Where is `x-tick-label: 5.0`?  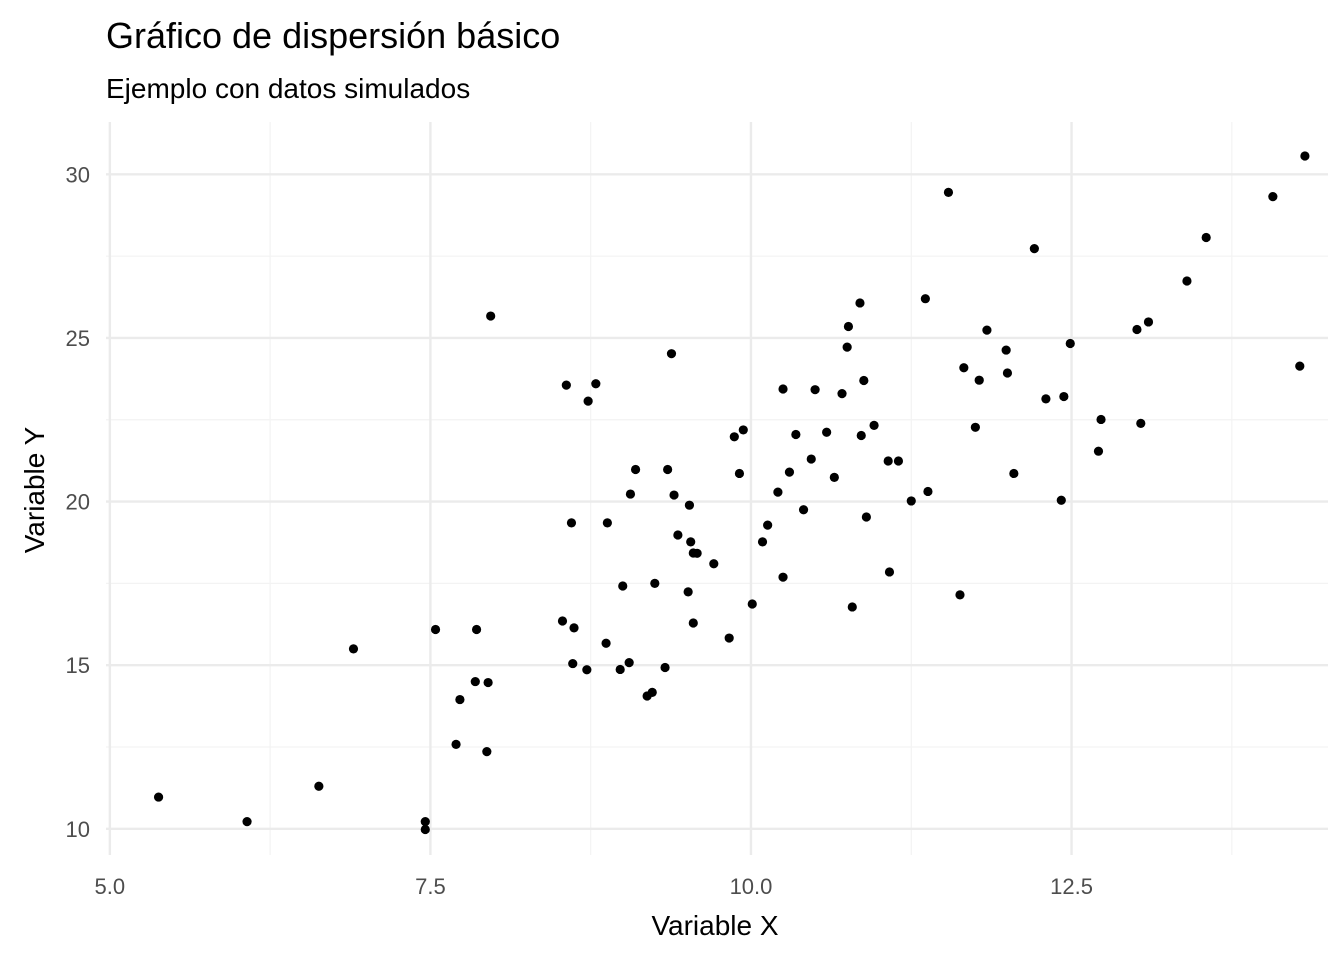
x-tick-label: 5.0 is located at coordinates (110, 886).